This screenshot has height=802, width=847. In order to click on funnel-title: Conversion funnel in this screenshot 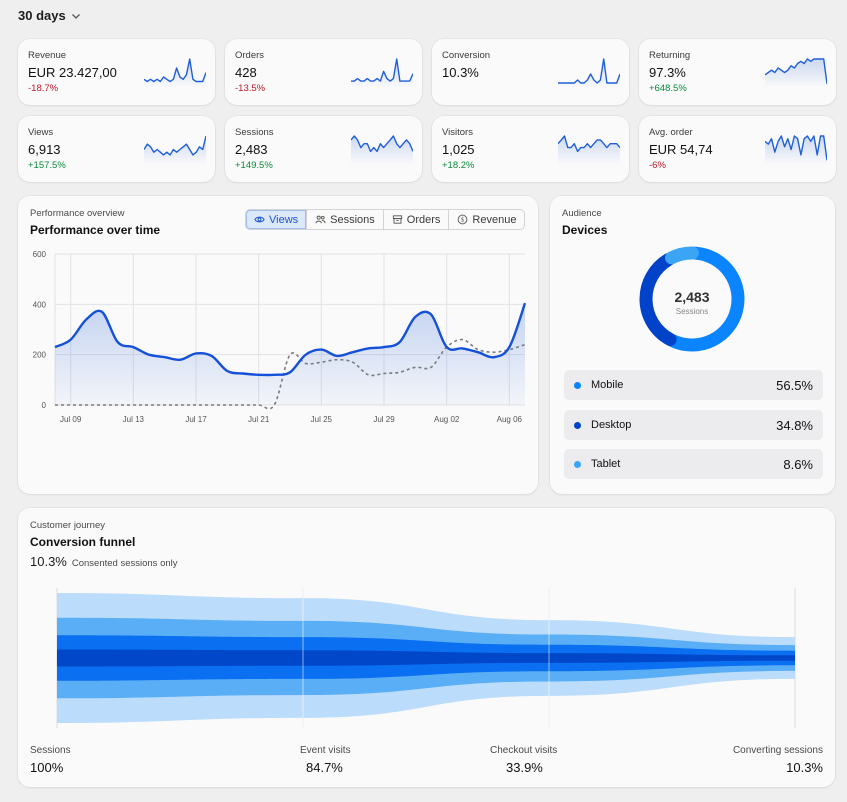, I will do `click(83, 542)`.